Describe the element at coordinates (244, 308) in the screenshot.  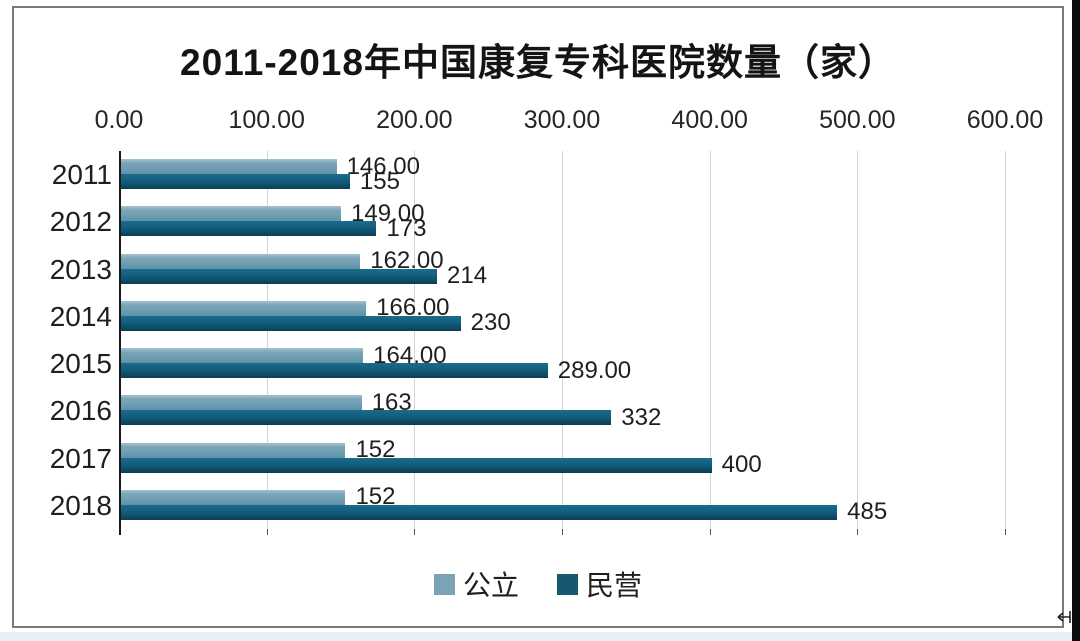
I see `public-bar-2014` at that location.